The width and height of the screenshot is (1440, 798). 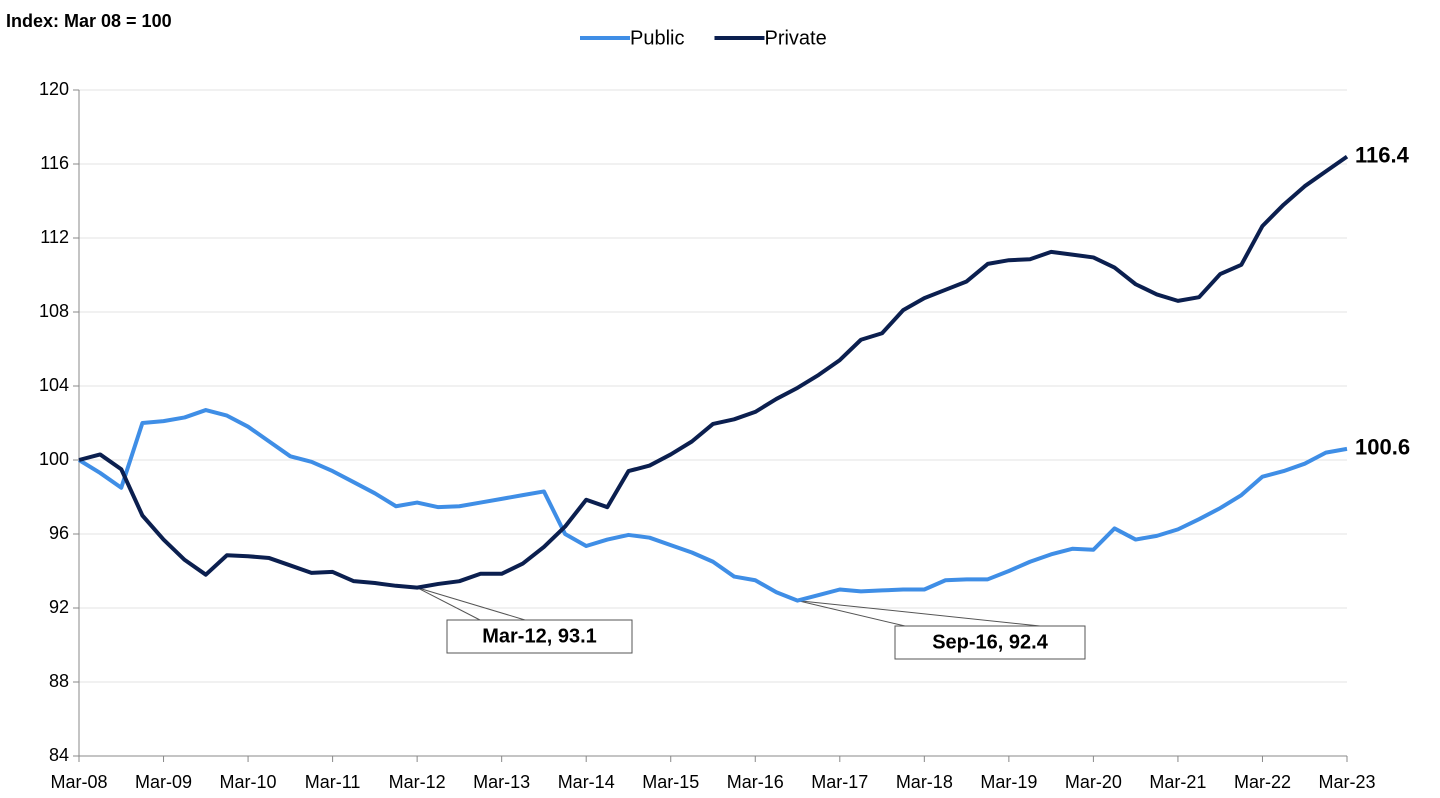 I want to click on x-tick-label: Mar-10, so click(x=248, y=782).